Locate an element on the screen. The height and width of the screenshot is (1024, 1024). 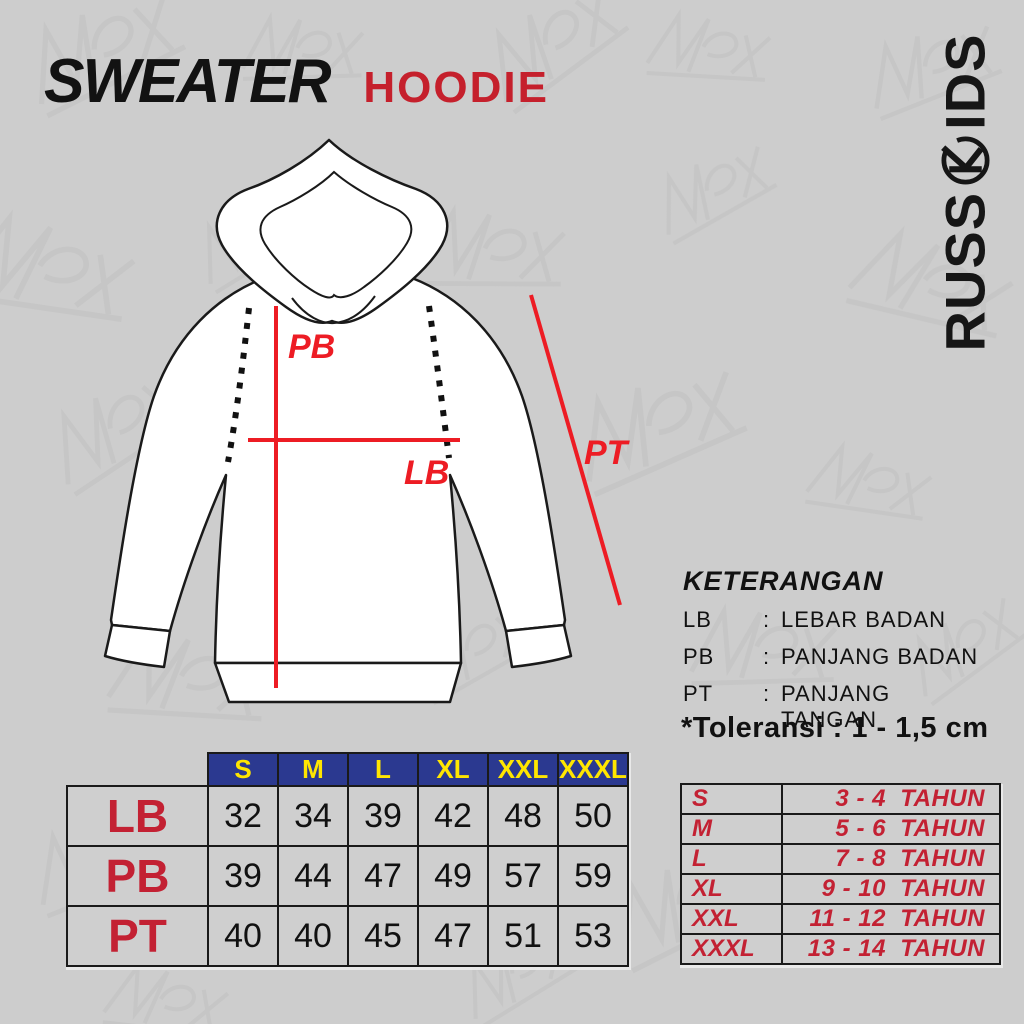
cell-pb-m: 44 is located at coordinates (313, 876).